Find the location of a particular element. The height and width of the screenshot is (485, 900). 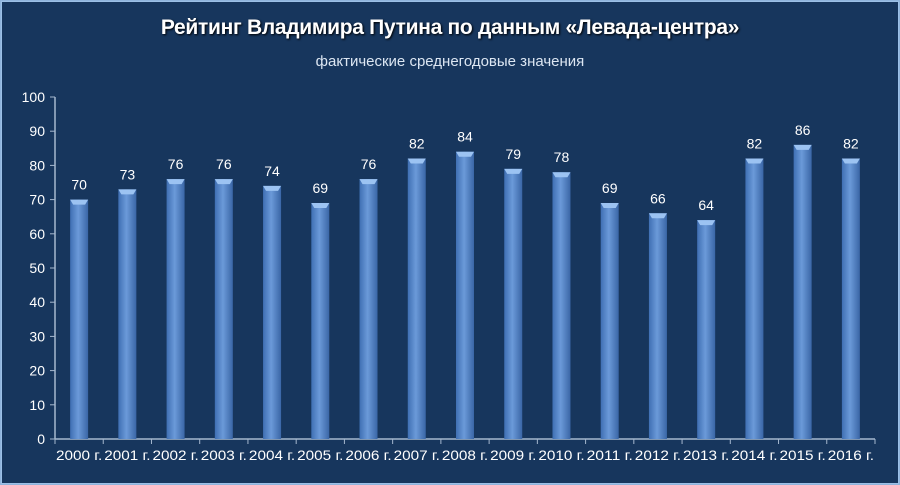

data-label: 70 is located at coordinates (79, 185).